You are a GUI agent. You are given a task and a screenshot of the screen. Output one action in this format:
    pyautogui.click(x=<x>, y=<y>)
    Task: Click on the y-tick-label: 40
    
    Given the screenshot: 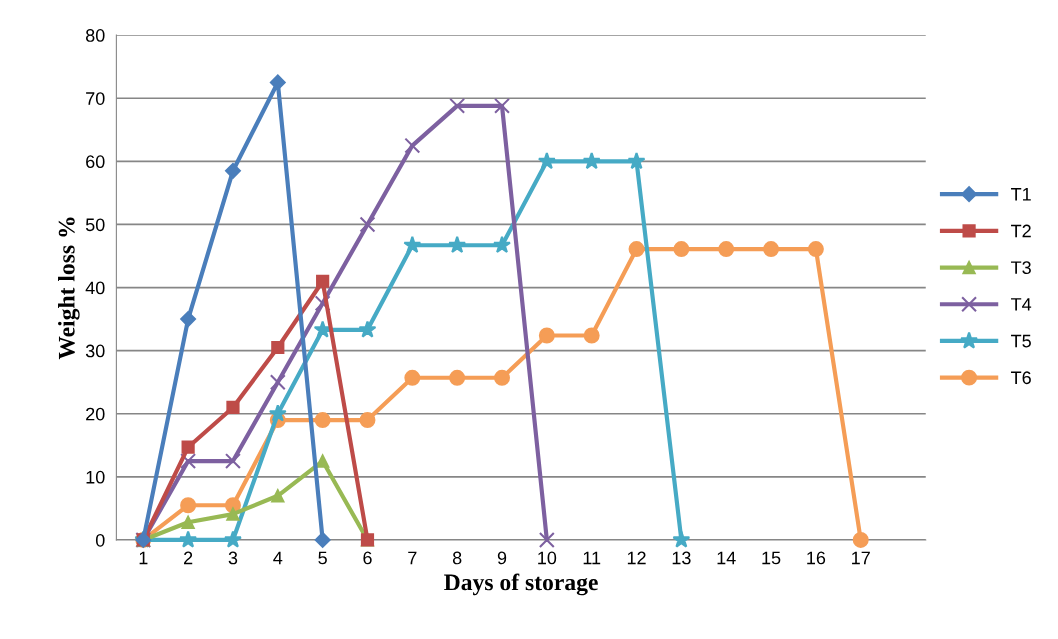 What is the action you would take?
    pyautogui.click(x=95, y=288)
    